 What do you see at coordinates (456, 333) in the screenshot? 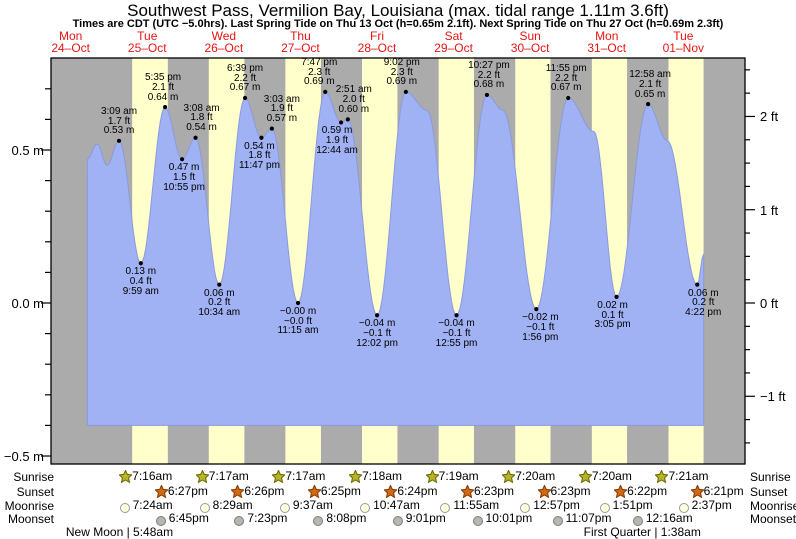
I see `tide-annotation-low: −0.04 m −0.1 ft 12:55 pm` at bounding box center [456, 333].